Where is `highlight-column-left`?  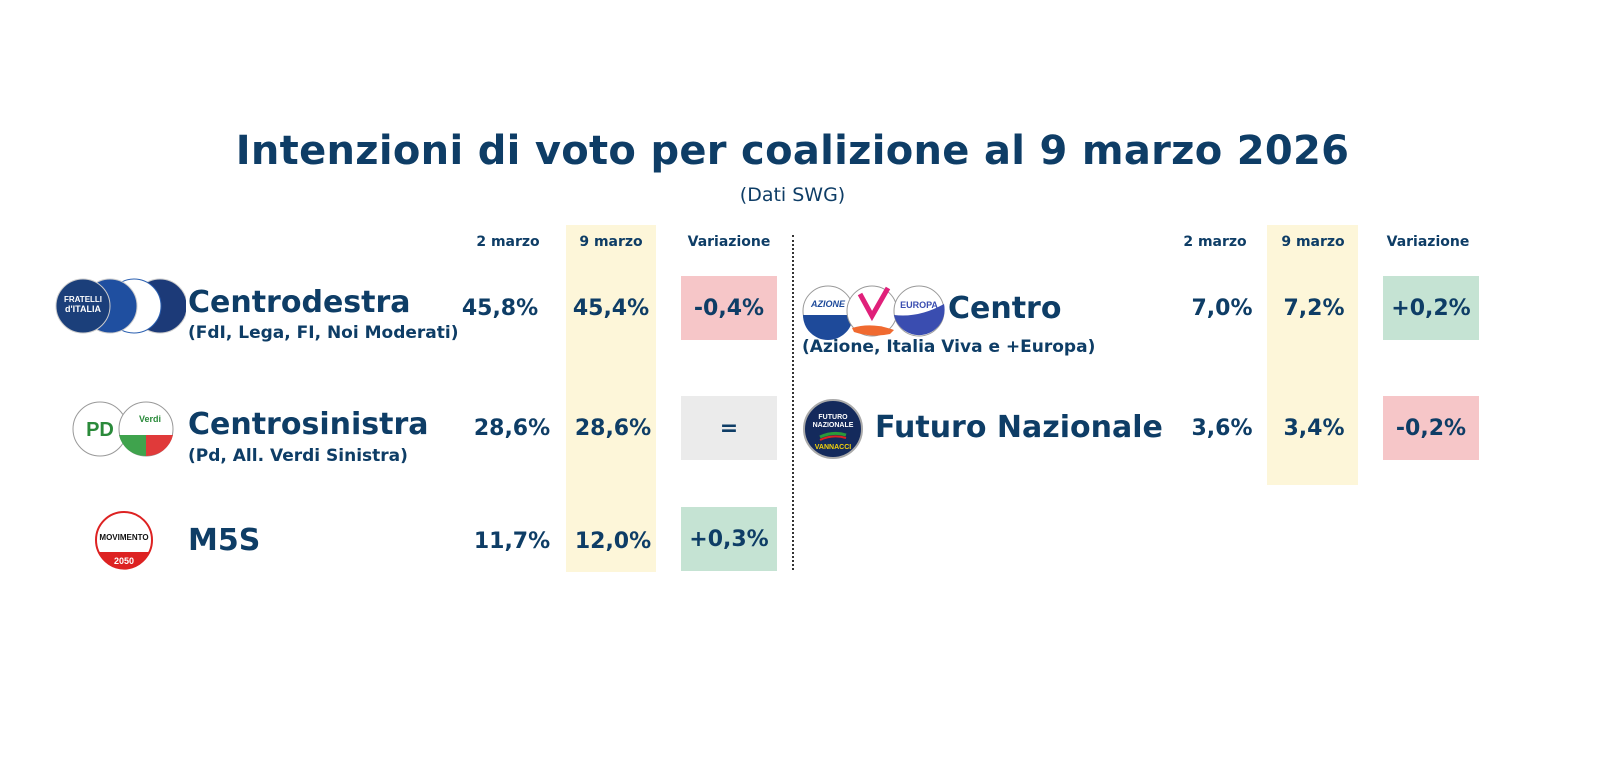 highlight-column-left is located at coordinates (611, 398).